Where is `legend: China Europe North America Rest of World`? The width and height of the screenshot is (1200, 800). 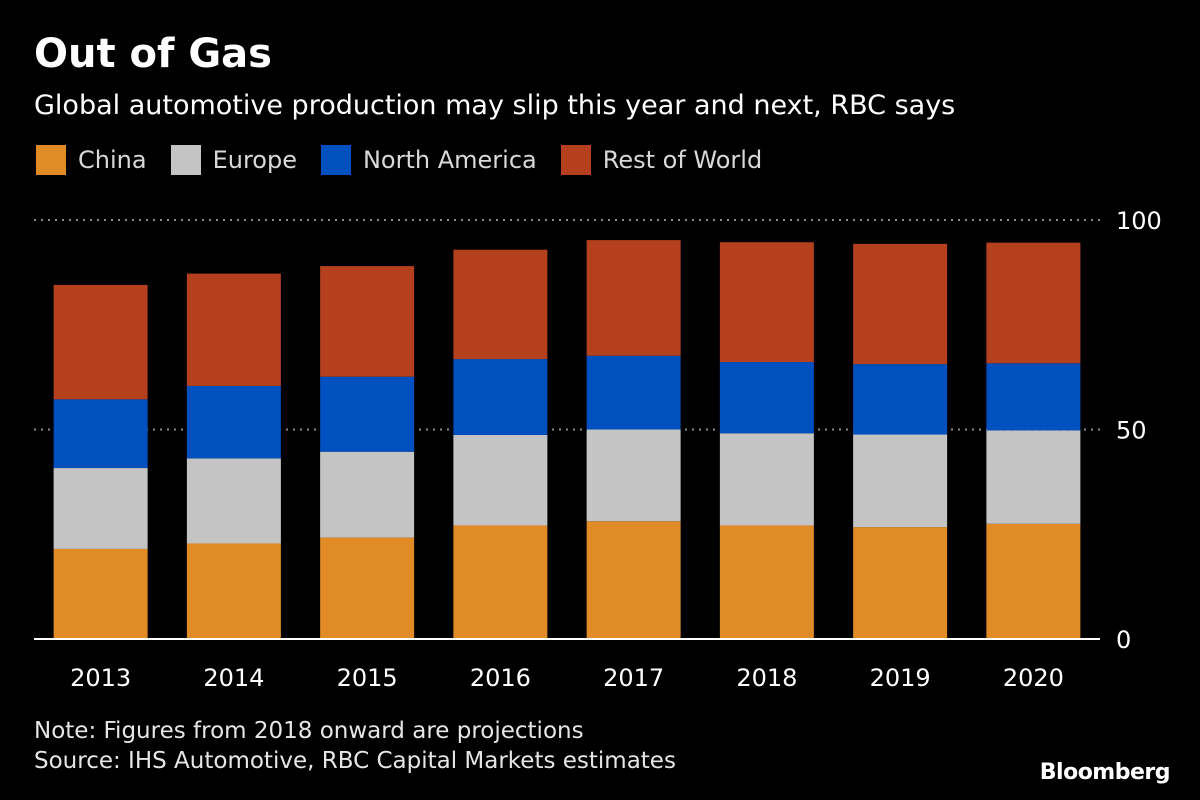
legend: China Europe North America Rest of World is located at coordinates (411, 160).